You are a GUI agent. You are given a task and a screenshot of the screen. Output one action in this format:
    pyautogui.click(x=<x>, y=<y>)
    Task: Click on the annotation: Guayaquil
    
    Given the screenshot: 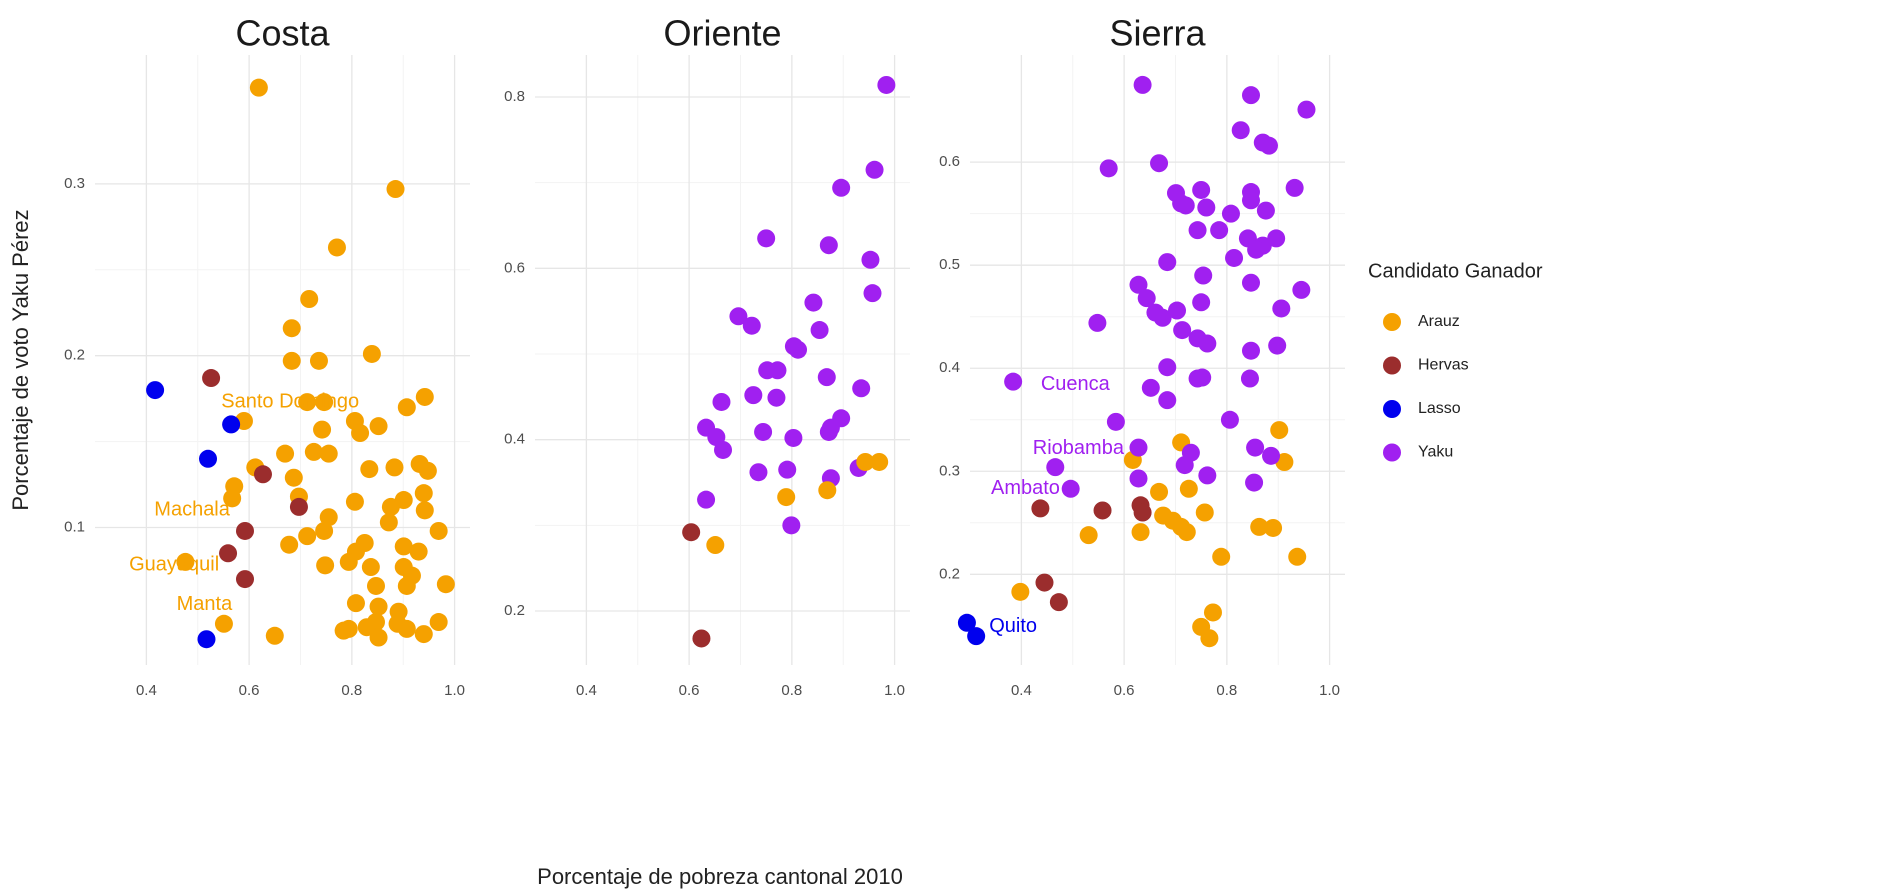 What is the action you would take?
    pyautogui.click(x=174, y=565)
    